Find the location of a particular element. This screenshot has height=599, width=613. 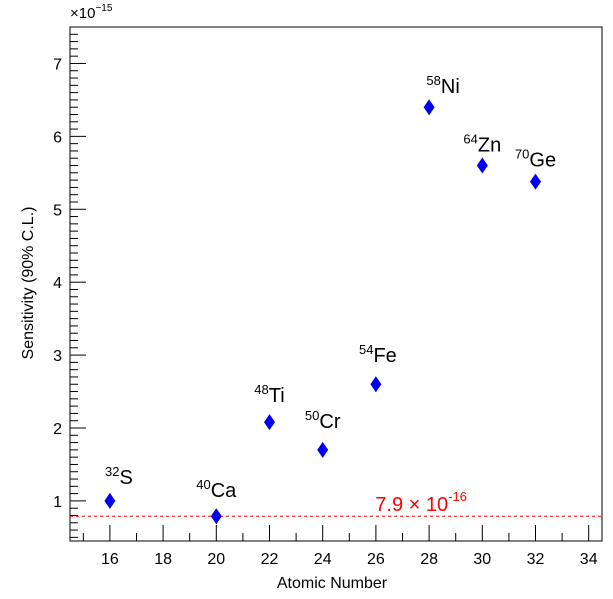

y-tick-label: 7 is located at coordinates (57, 64).